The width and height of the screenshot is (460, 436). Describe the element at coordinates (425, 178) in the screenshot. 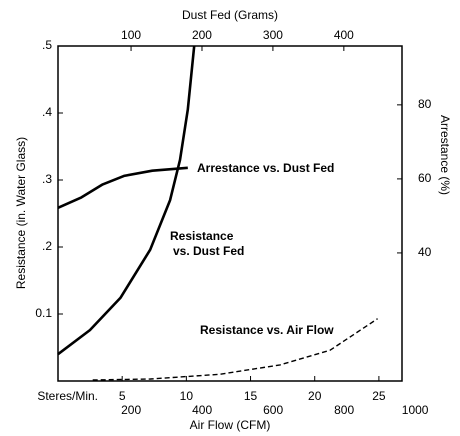

I see `y2-tick-label: 60` at that location.